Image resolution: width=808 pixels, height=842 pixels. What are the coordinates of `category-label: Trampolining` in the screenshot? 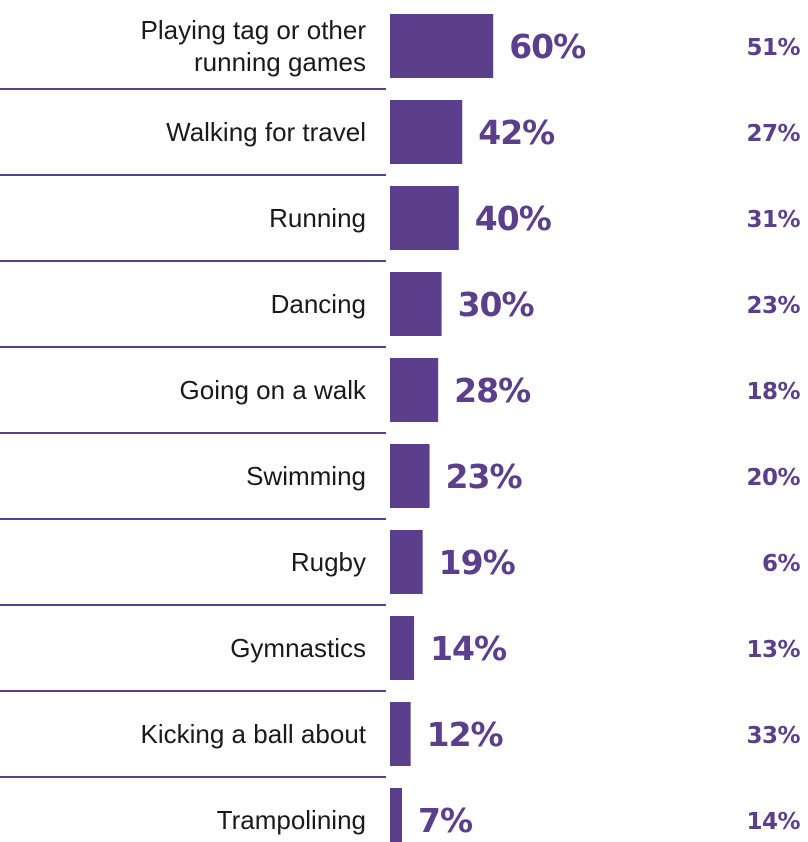 It's located at (291, 820).